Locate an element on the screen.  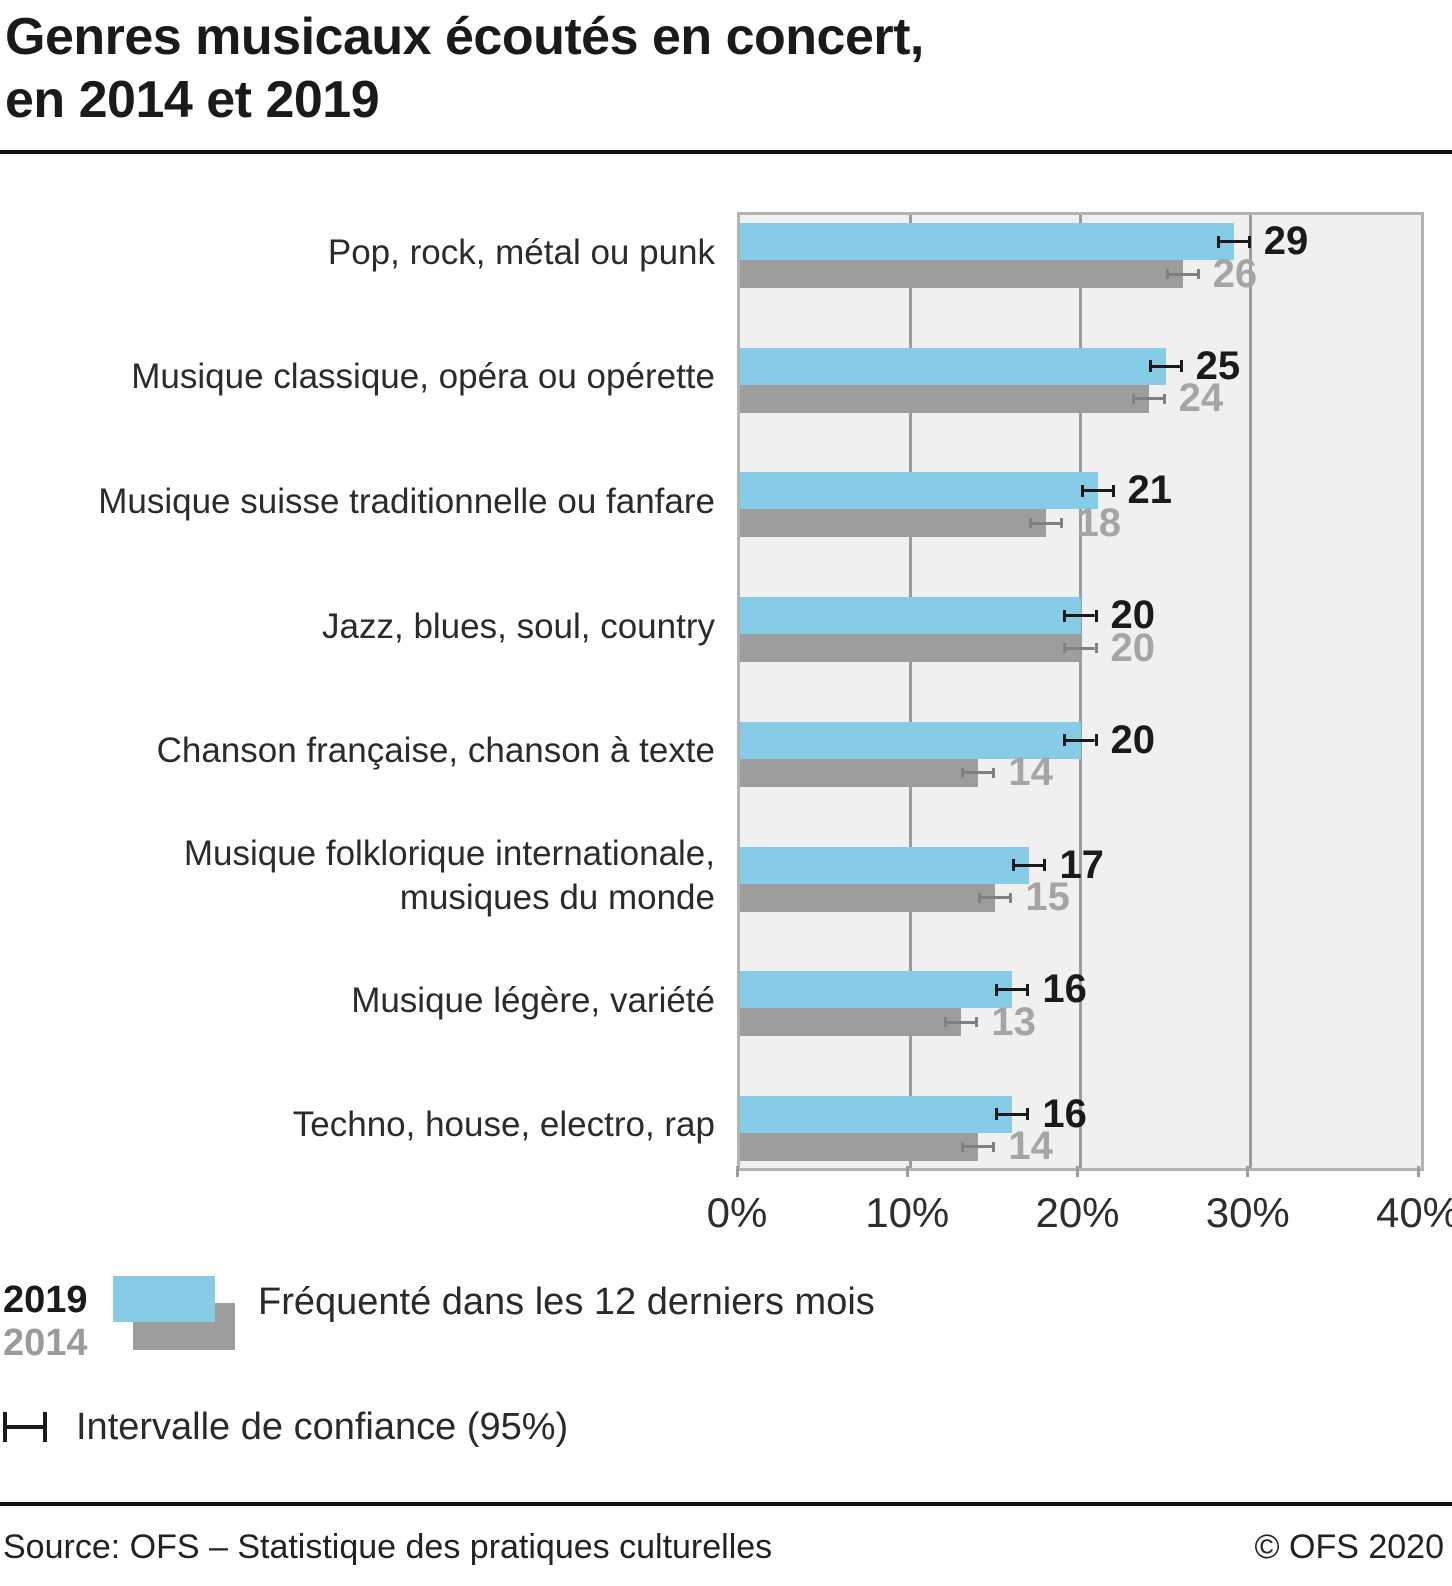
value-label-2019: 17 is located at coordinates (1081, 864).